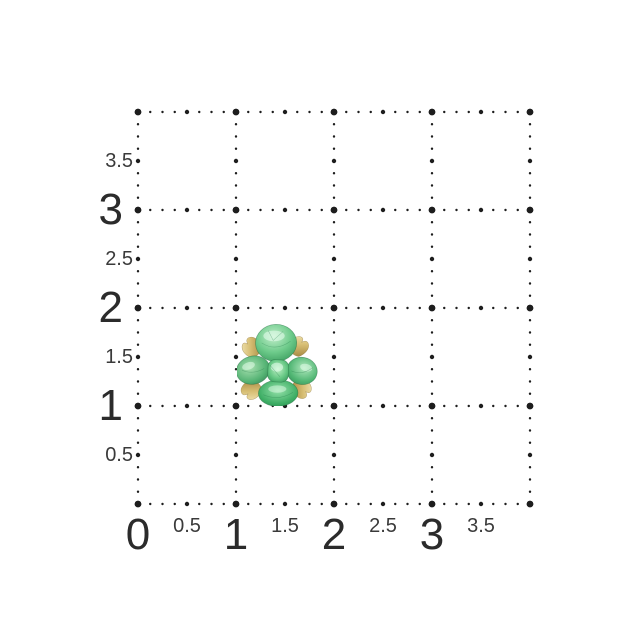  What do you see at coordinates (110, 405) in the screenshot?
I see `y-axis-label-1: 1` at bounding box center [110, 405].